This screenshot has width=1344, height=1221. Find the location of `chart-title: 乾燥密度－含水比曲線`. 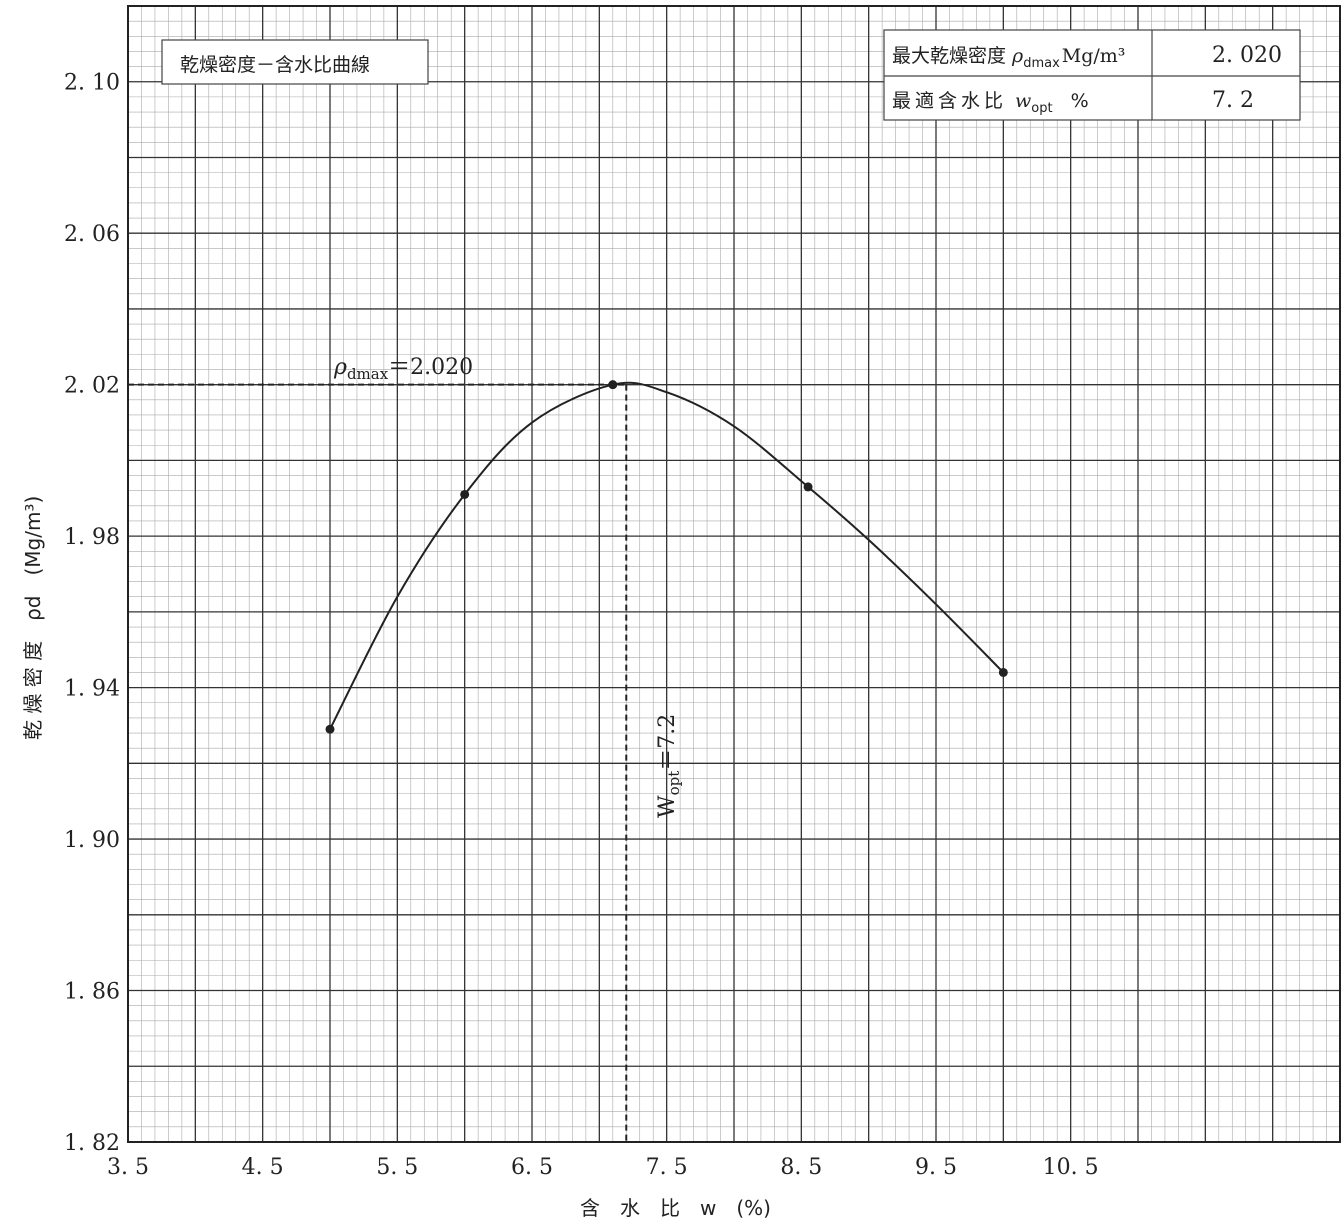

chart-title: 乾燥密度－含水比曲線 is located at coordinates (275, 65).